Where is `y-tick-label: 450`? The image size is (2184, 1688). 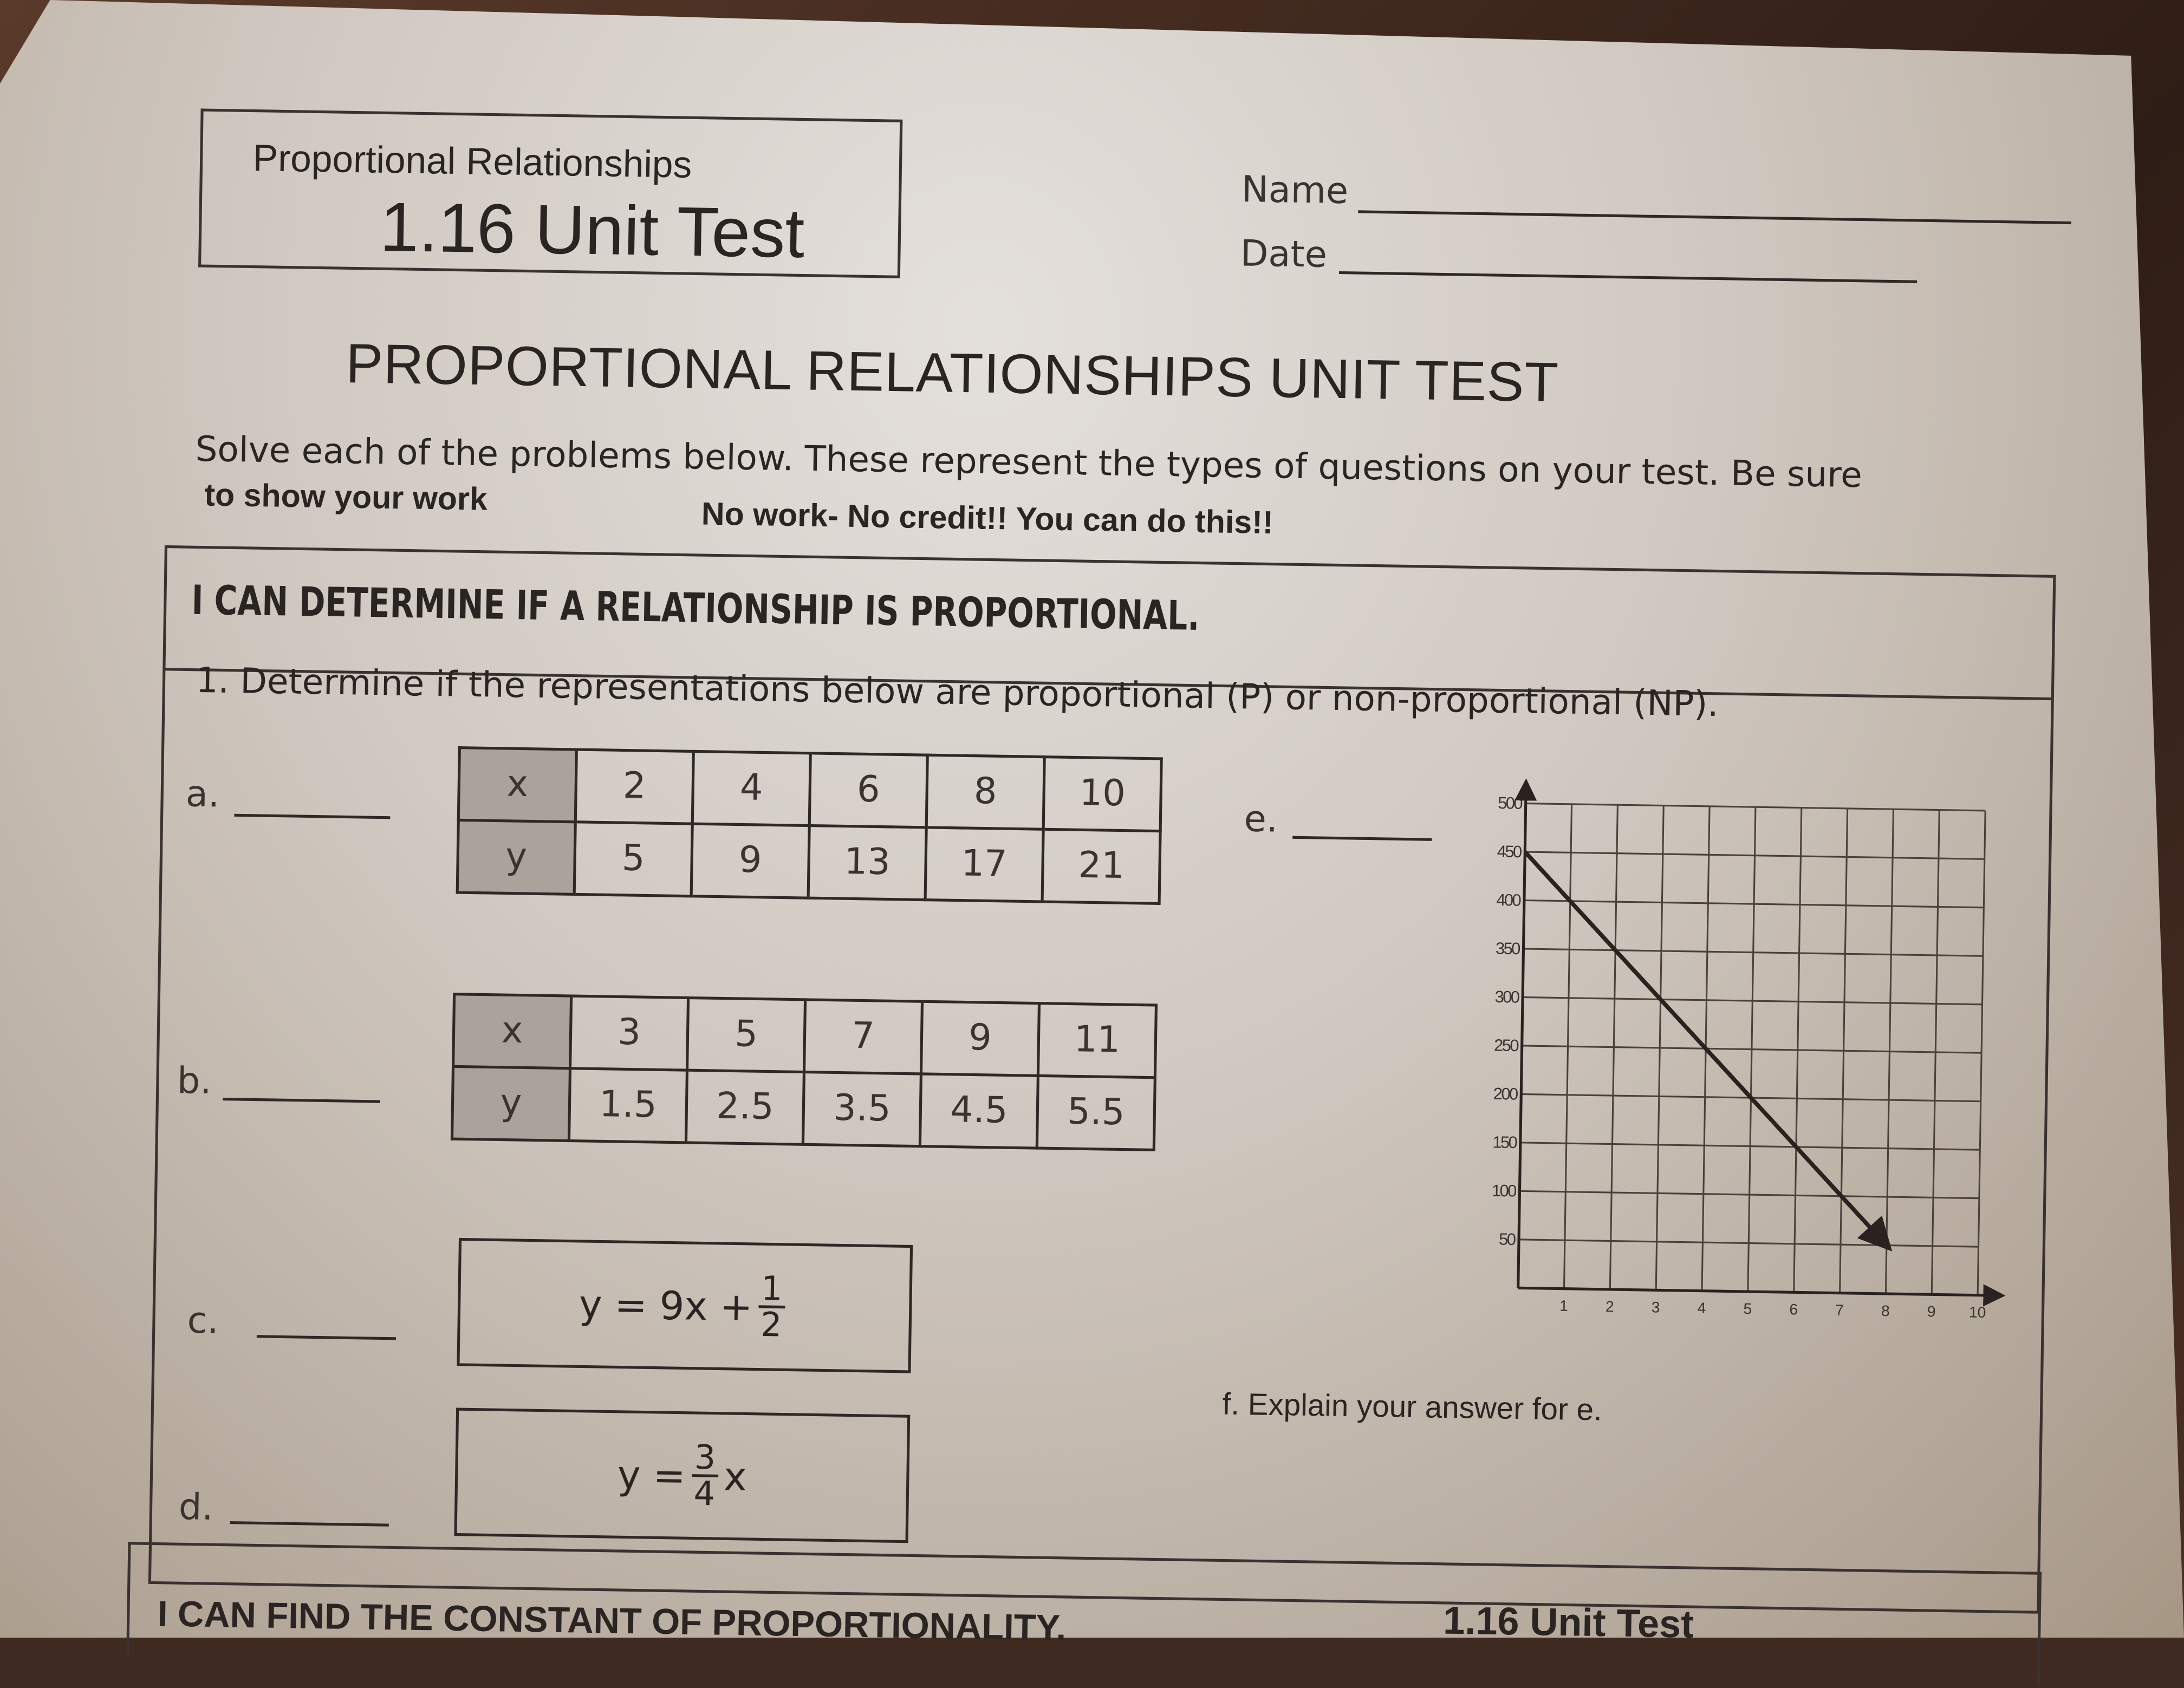
y-tick-label: 450 is located at coordinates (1509, 852).